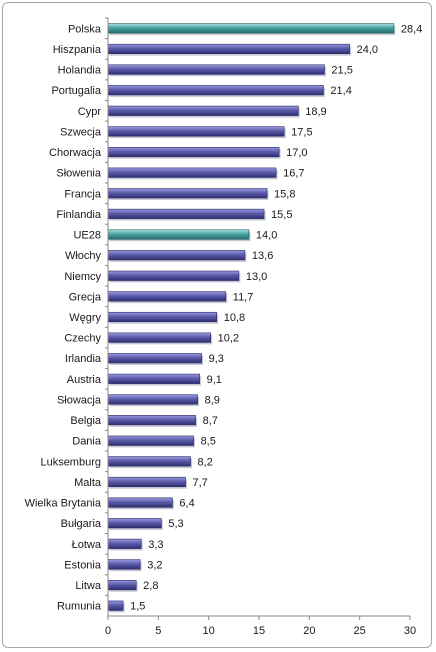 This screenshot has width=436, height=652. Describe the element at coordinates (173, 275) in the screenshot. I see `bar-niemcy` at that location.